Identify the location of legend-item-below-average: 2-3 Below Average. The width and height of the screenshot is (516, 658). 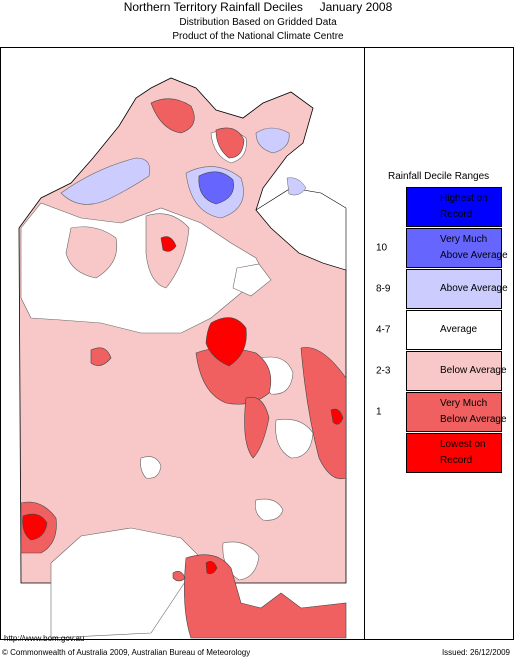
(439, 371).